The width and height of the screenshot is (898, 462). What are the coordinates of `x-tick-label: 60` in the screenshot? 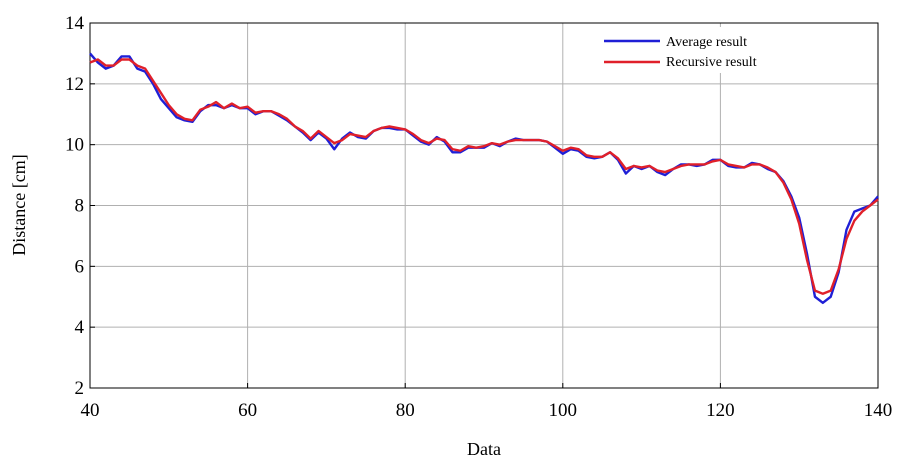 It's located at (247, 410).